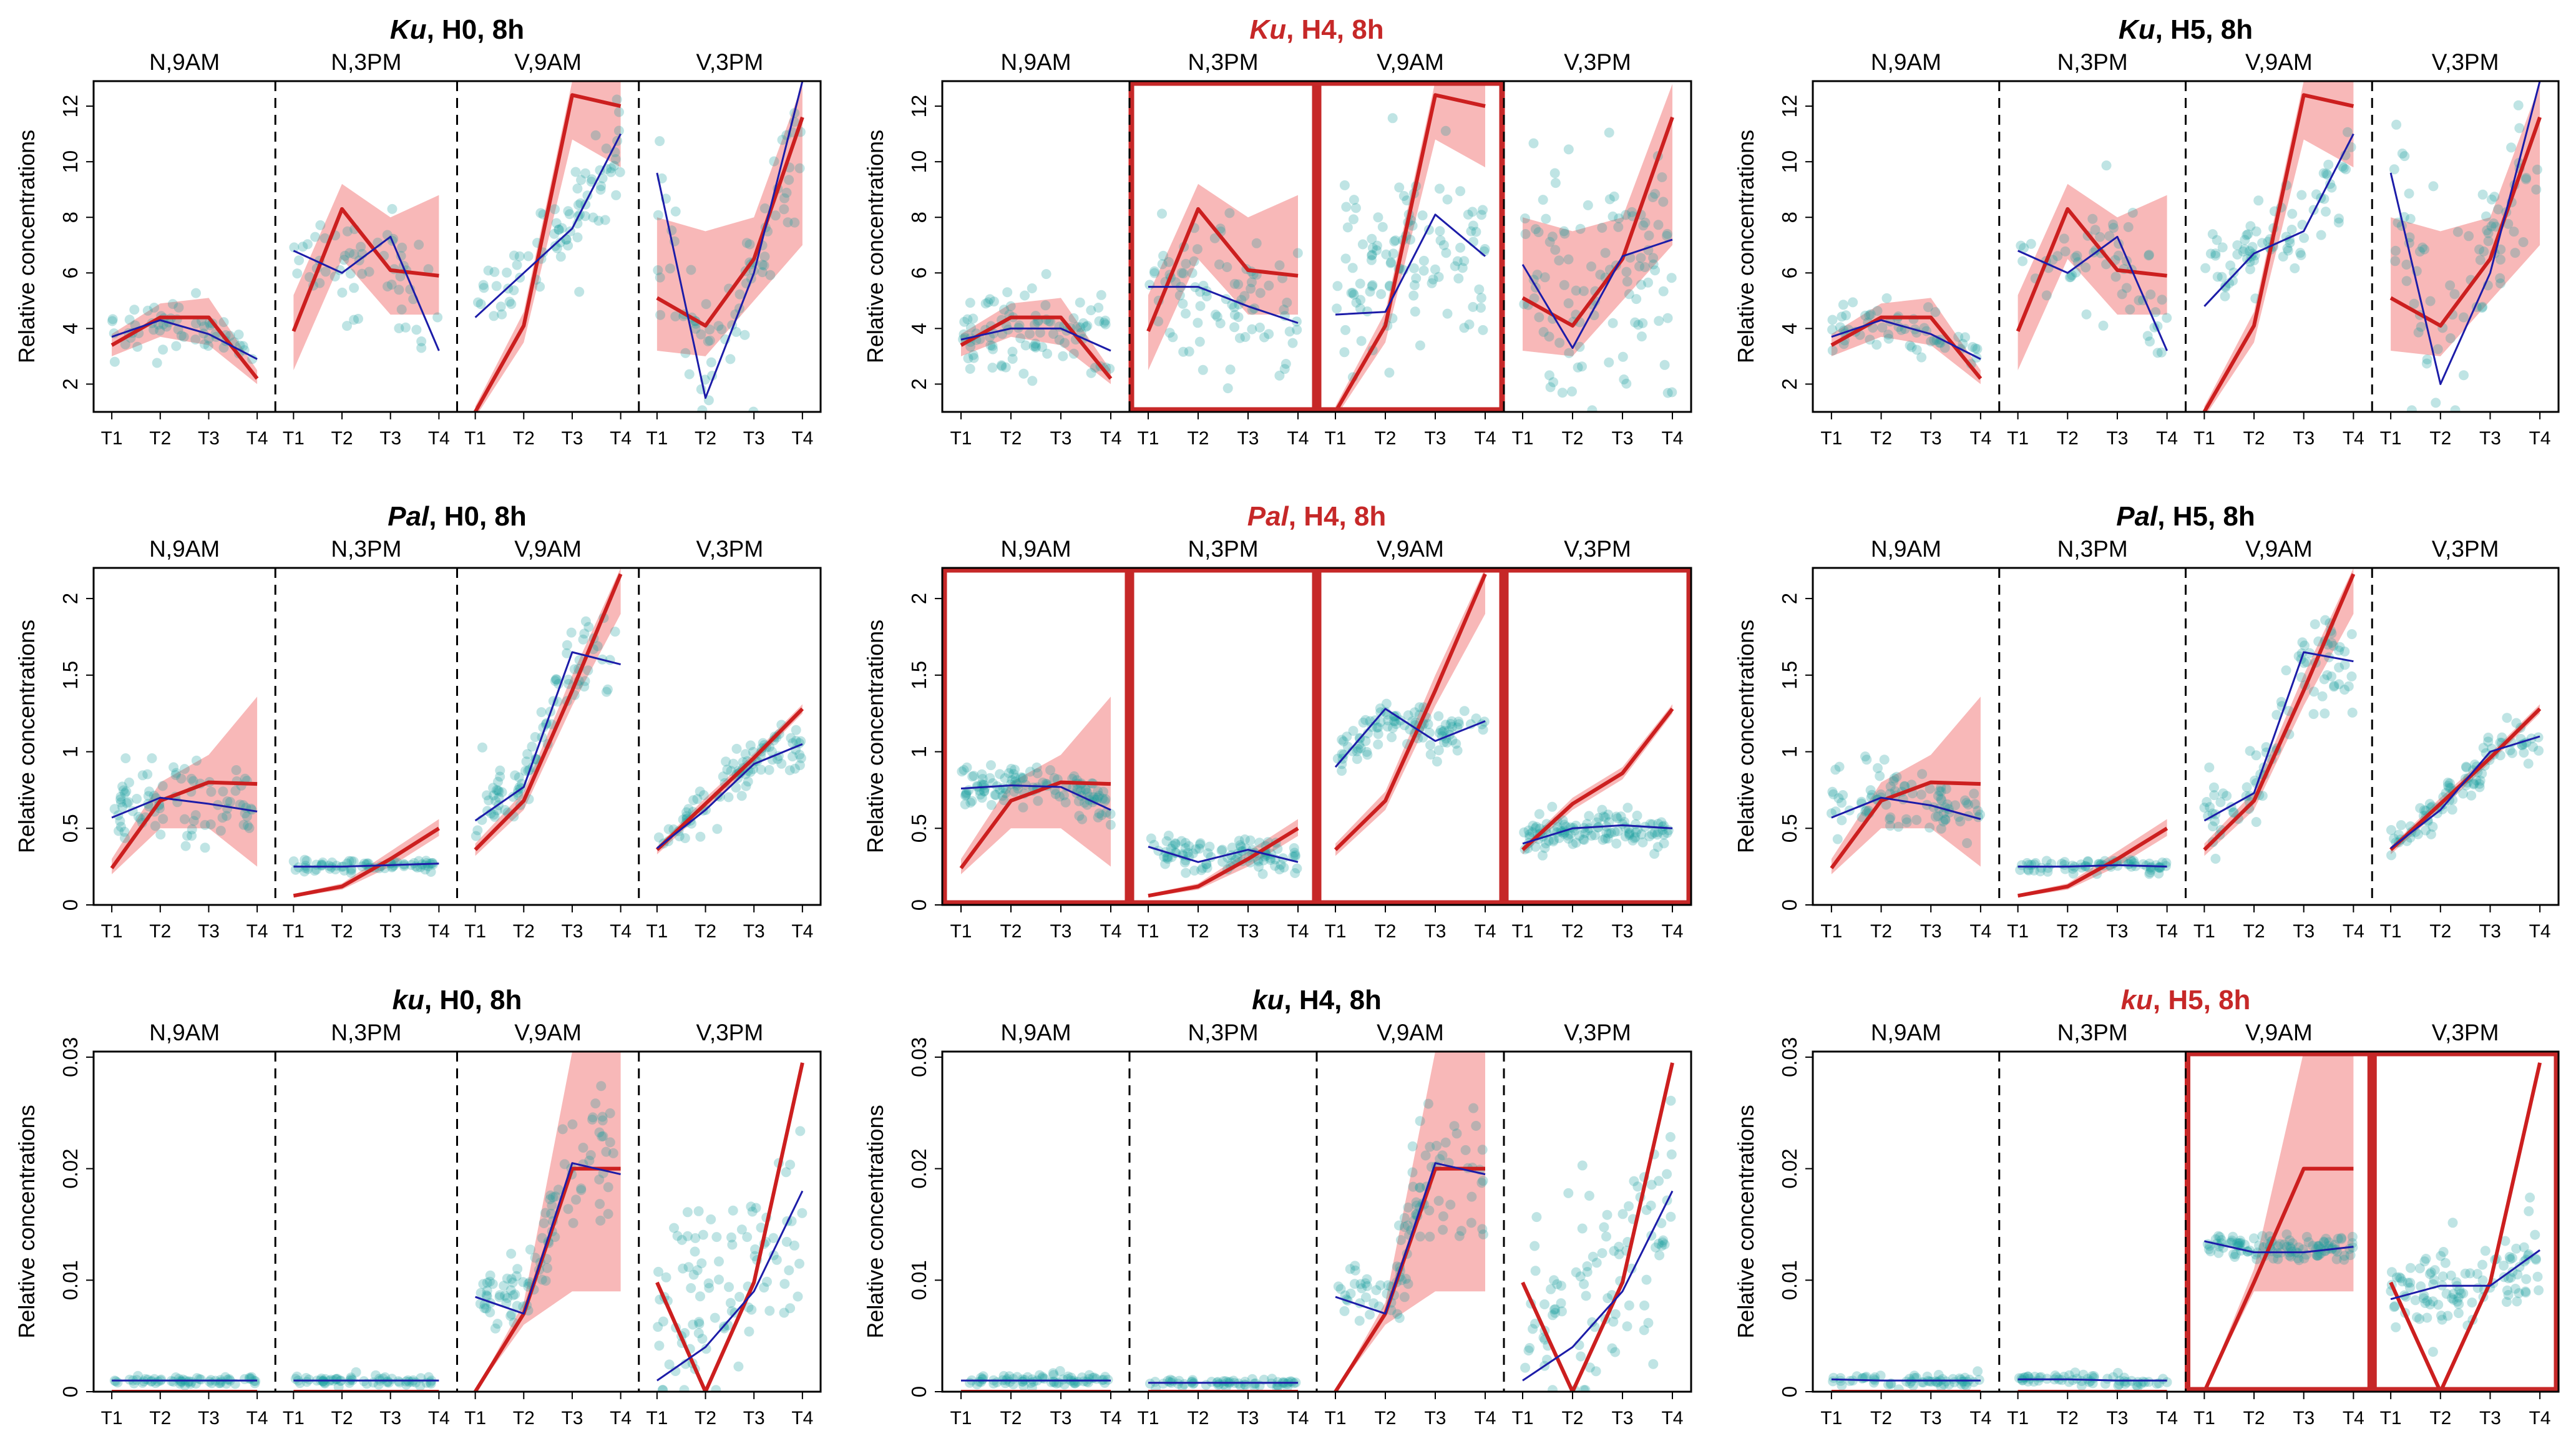 Image resolution: width=2576 pixels, height=1441 pixels. I want to click on reference-line, so click(729, 779).